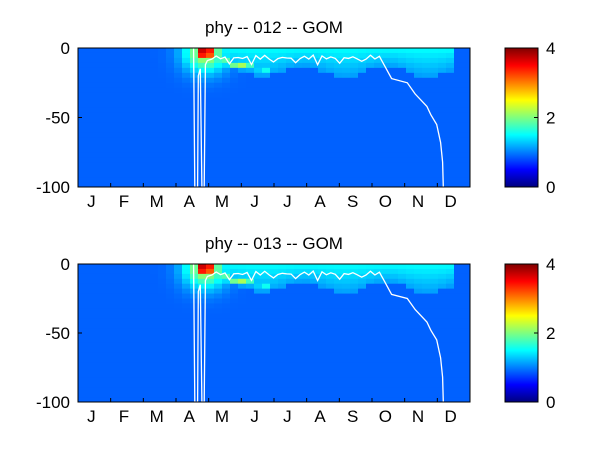 This screenshot has width=600, height=455. I want to click on x-tick-label: M, so click(157, 201).